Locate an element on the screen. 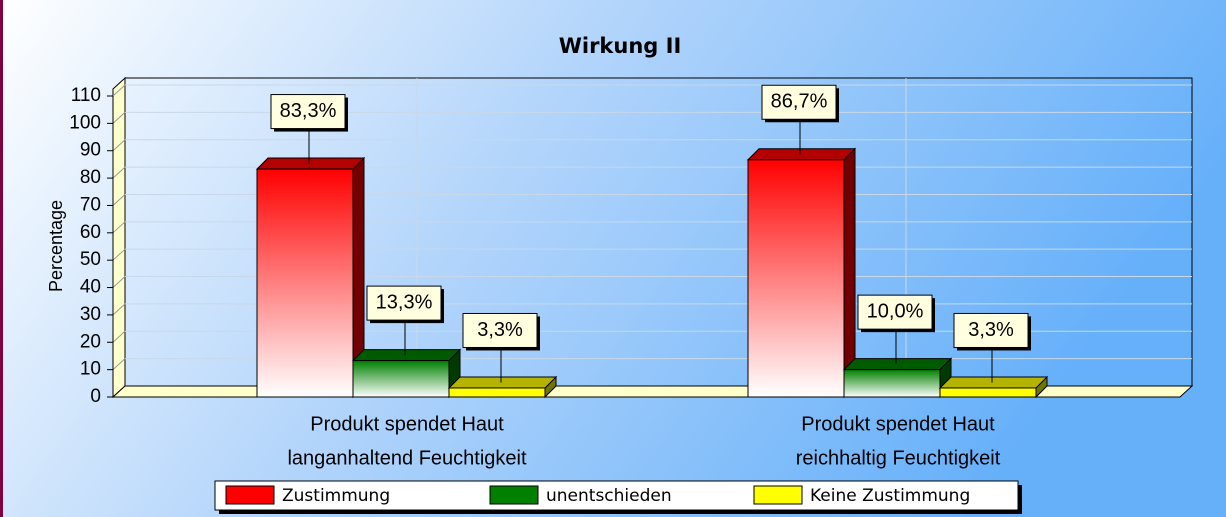  data-label: 83,3% is located at coordinates (308, 111).